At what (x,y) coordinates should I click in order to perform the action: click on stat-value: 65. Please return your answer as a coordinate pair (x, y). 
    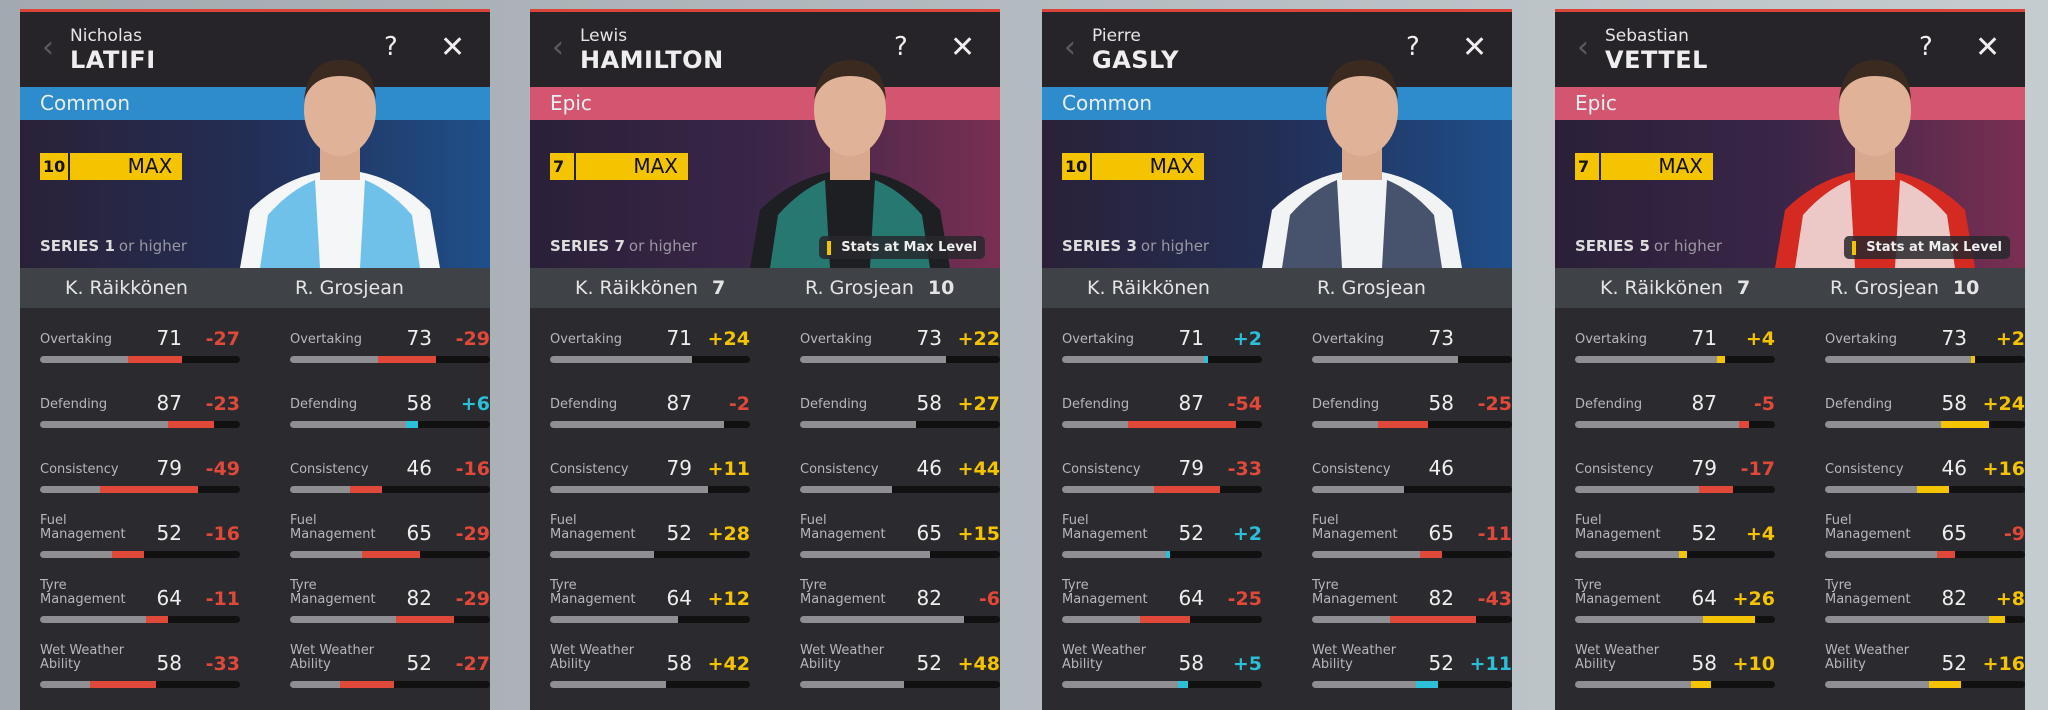
    Looking at the image, I should click on (929, 533).